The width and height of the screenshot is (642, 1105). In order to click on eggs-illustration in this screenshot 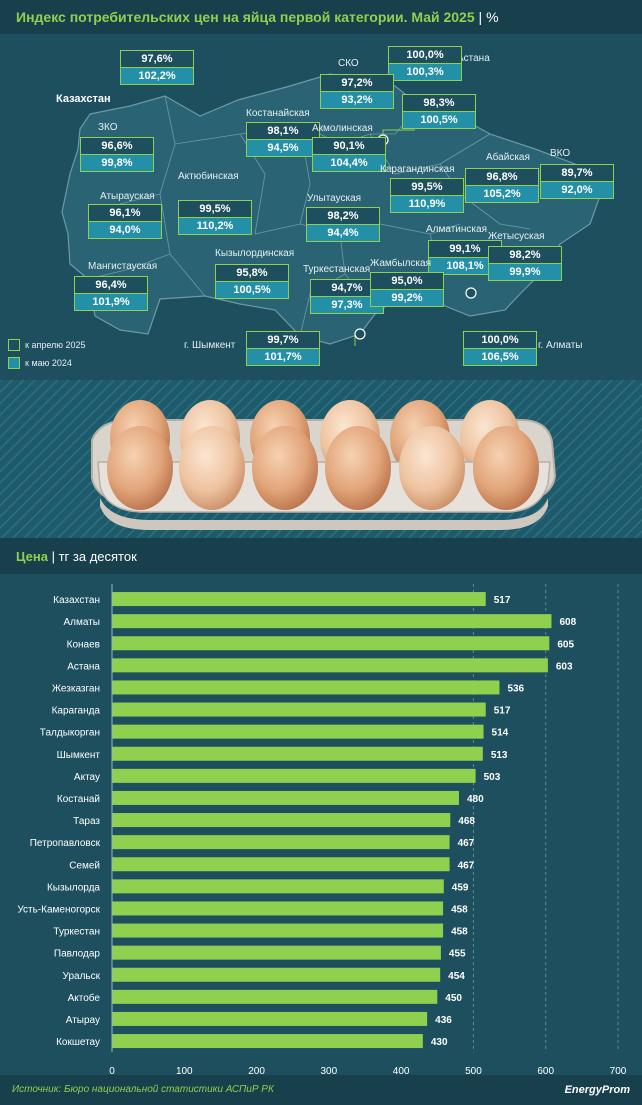, I will do `click(321, 459)`.